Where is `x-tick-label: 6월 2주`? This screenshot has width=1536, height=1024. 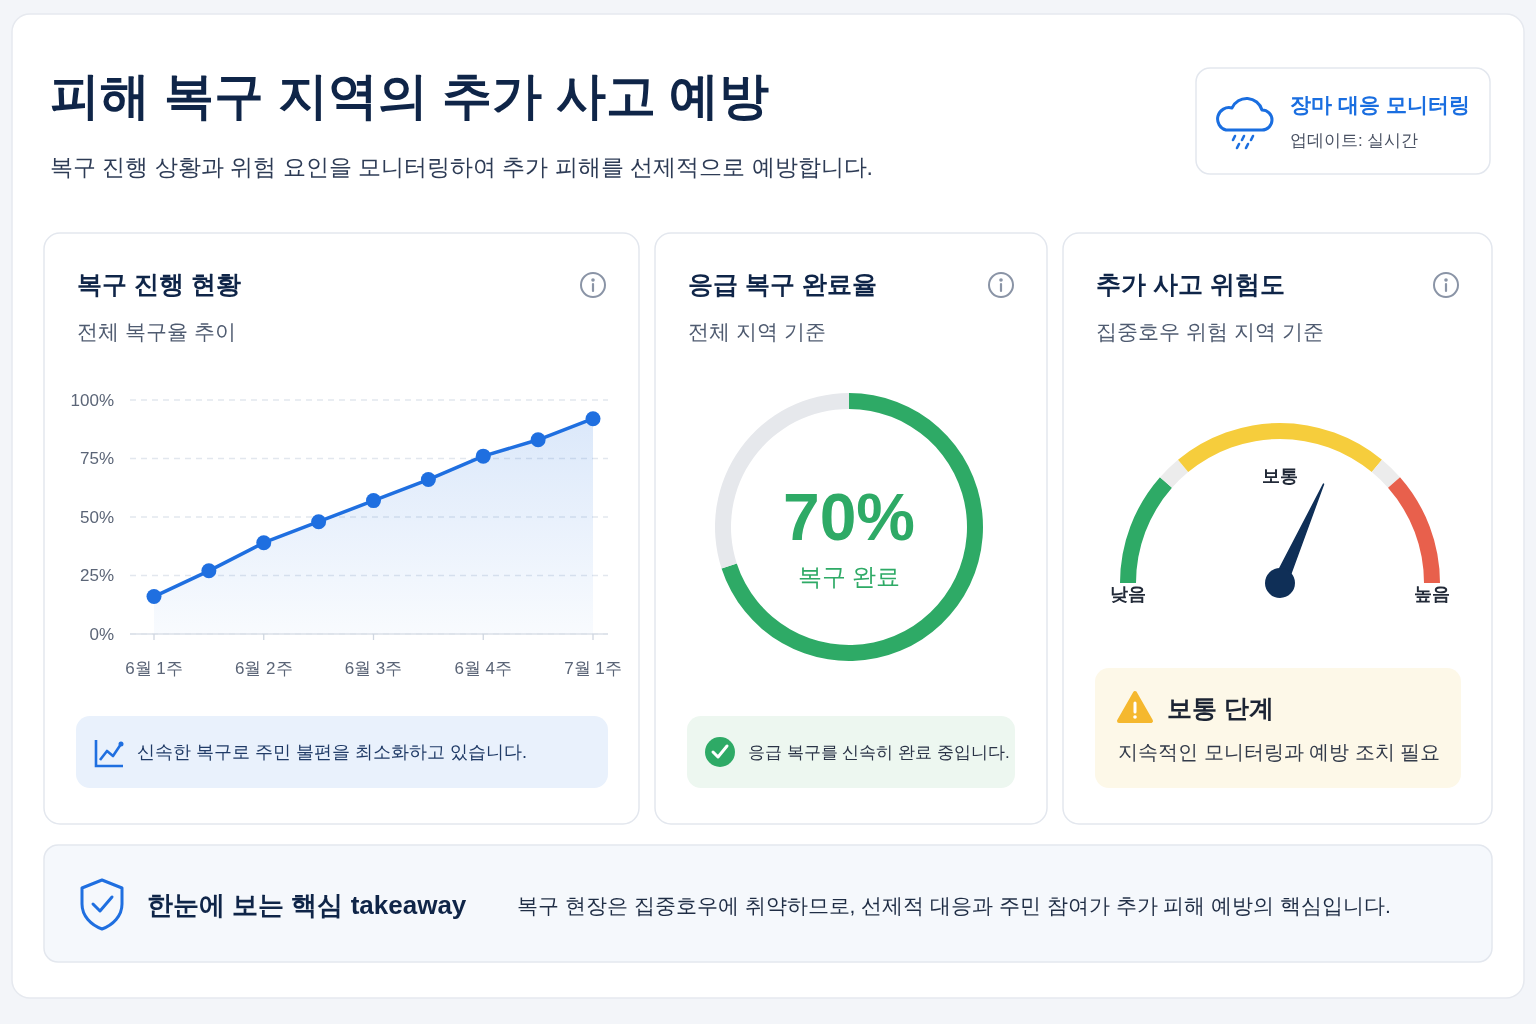
x-tick-label: 6월 2주 is located at coordinates (263, 668).